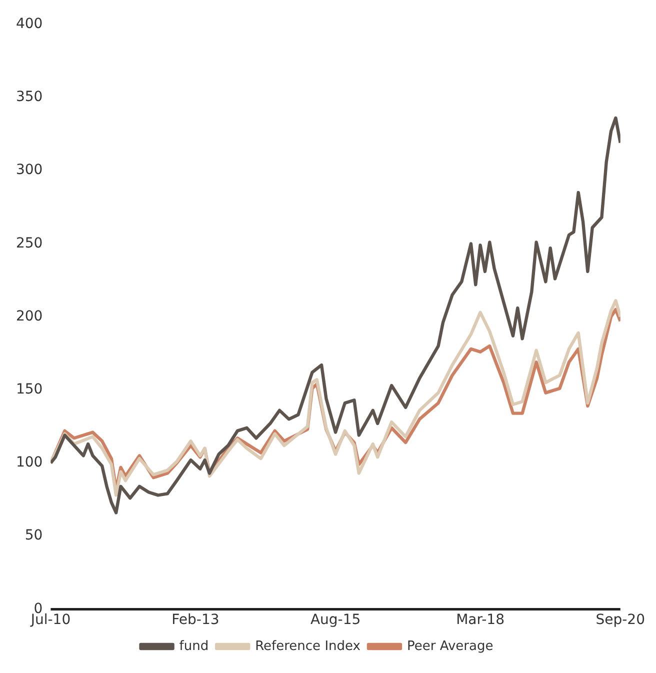 The image size is (656, 673). Describe the element at coordinates (29, 316) in the screenshot. I see `y-tick-label: 200` at that location.